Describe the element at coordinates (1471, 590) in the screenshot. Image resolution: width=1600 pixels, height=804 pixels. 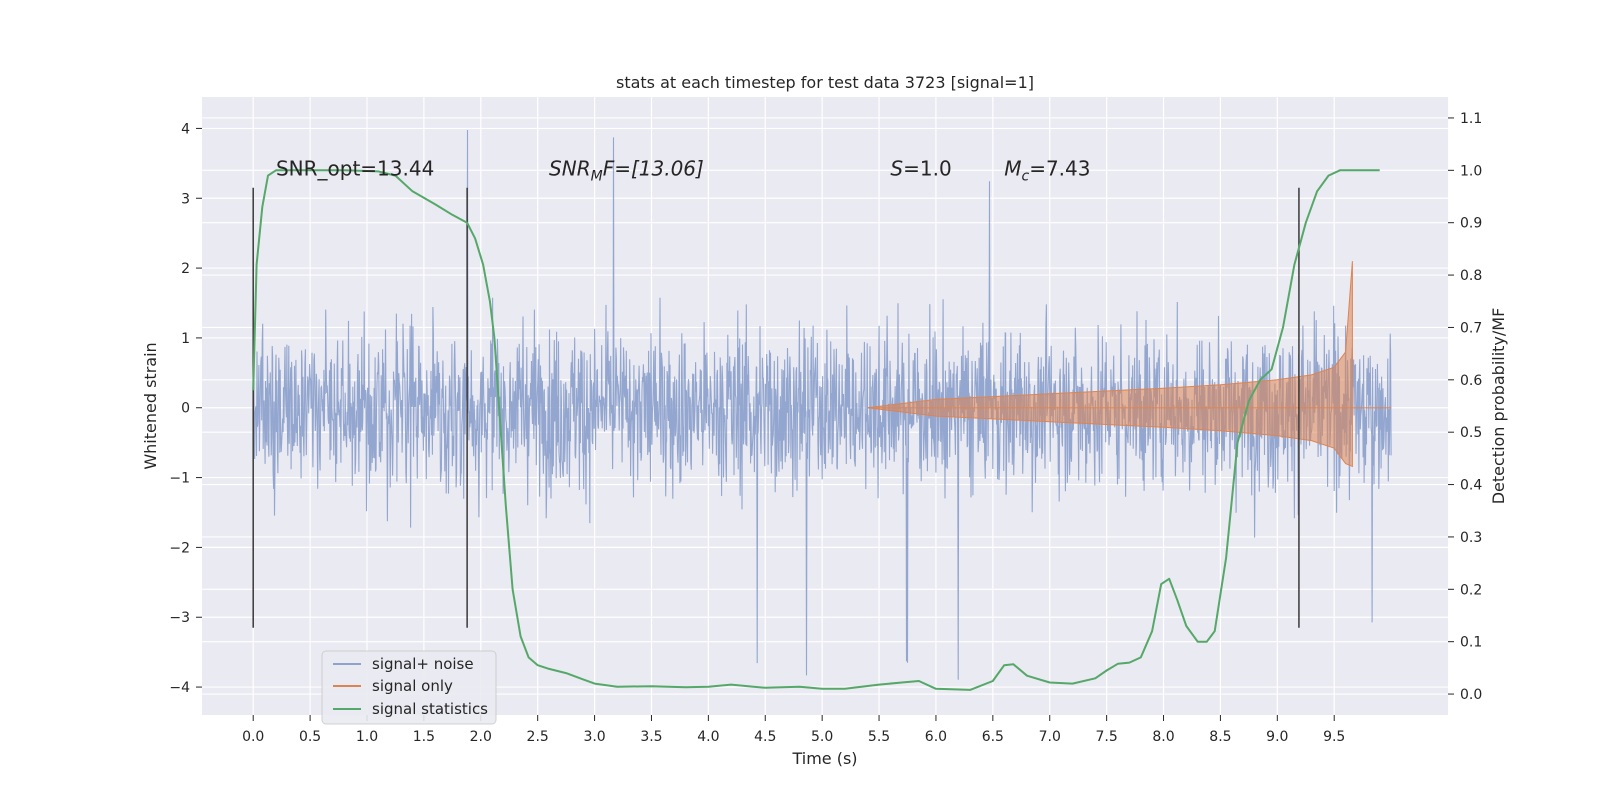
I see `y2-tick-label: 0.2` at that location.